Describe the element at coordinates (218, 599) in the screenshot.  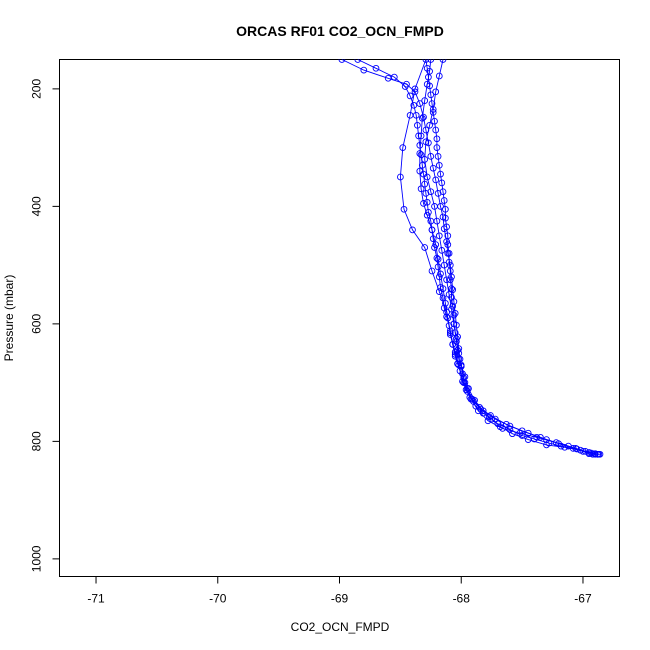
I see `x-tick-label: -70` at that location.